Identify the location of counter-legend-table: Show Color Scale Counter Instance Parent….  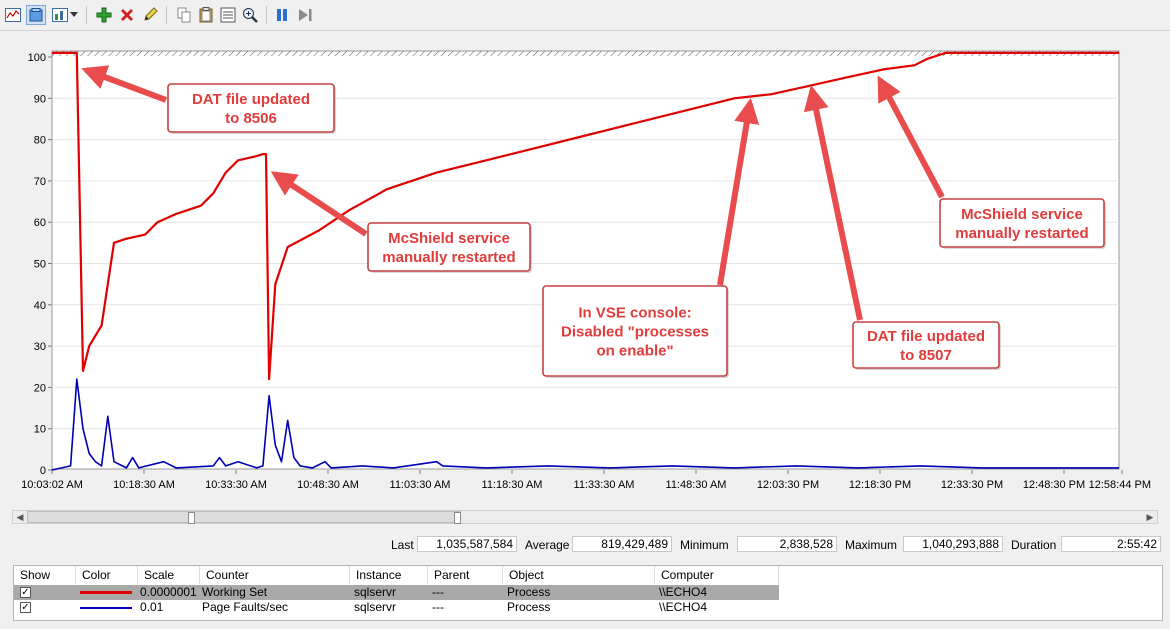
(588, 593).